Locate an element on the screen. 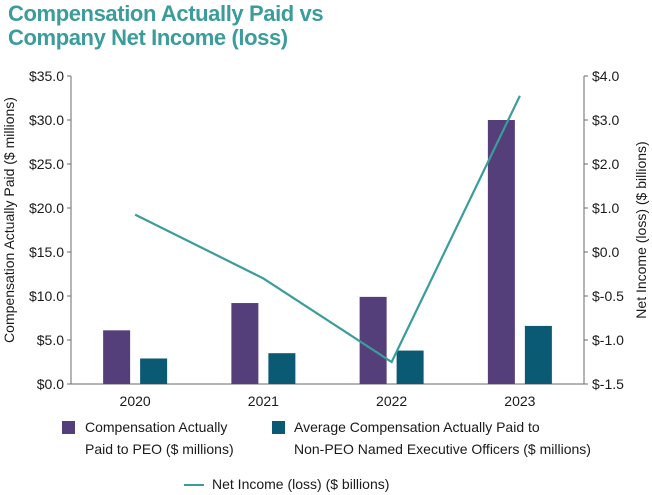 The width and height of the screenshot is (652, 495). right-axis-tick-label: $-0.5 is located at coordinates (608, 296).